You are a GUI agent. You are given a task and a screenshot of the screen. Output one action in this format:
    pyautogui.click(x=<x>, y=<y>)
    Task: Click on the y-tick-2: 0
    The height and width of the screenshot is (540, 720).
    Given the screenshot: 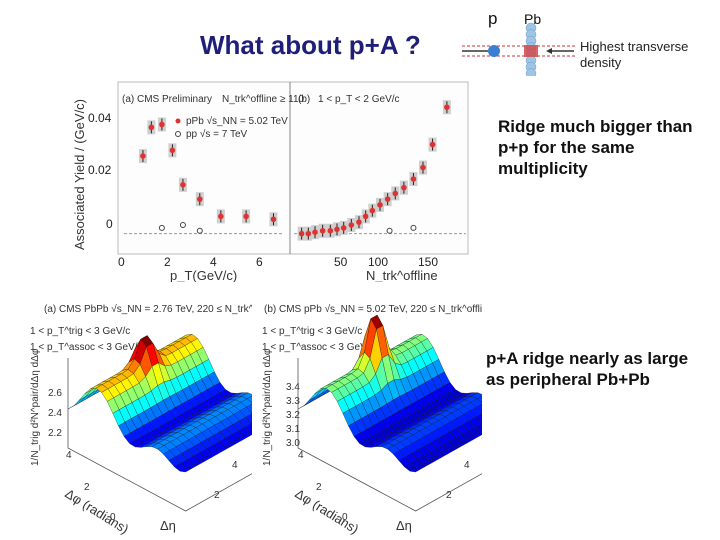 What is the action you would take?
    pyautogui.click(x=109, y=224)
    